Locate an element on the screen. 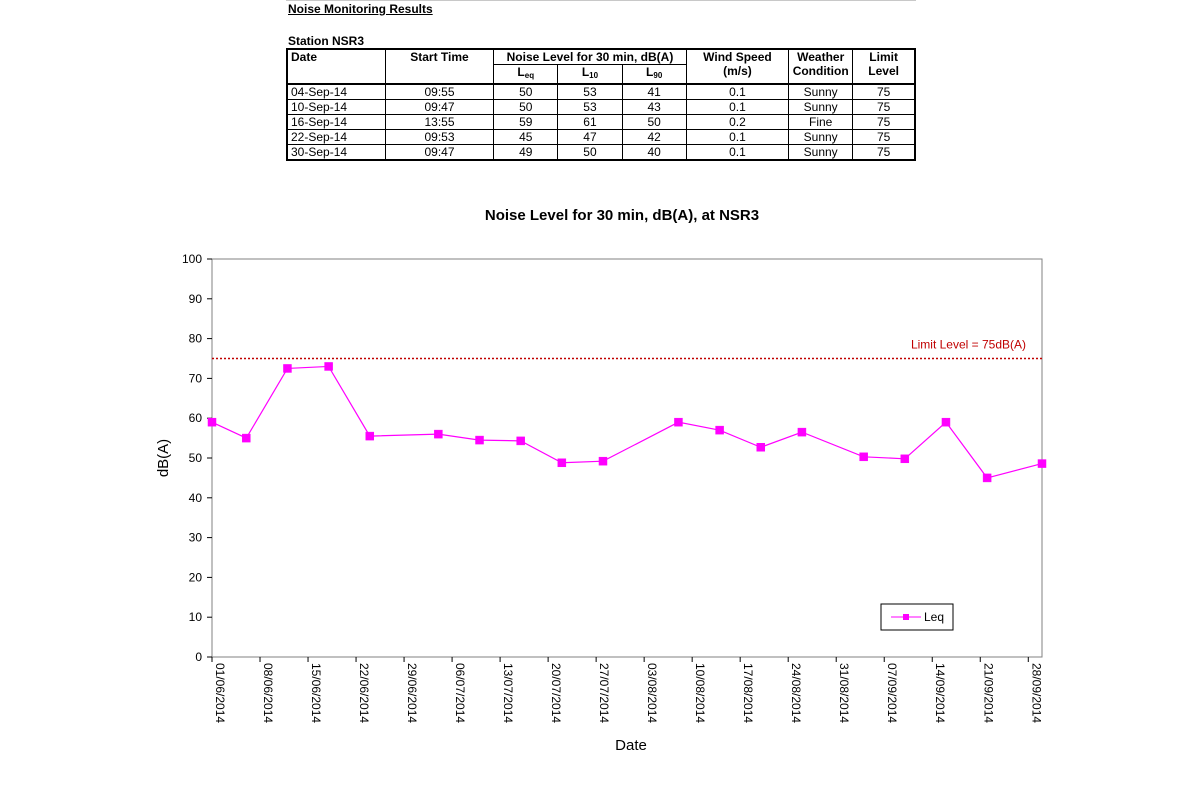 This screenshot has height=800, width=1202. y-tick-label: 30 is located at coordinates (196, 538).